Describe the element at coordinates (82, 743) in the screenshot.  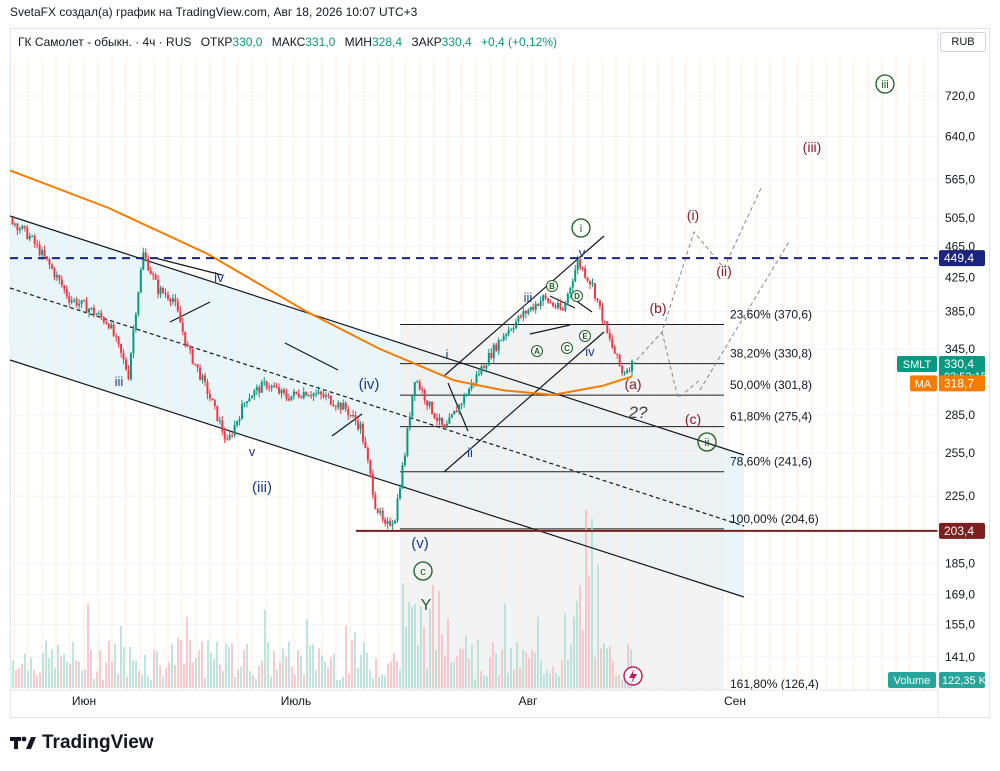
I see `tradingview-logo: TradingView` at that location.